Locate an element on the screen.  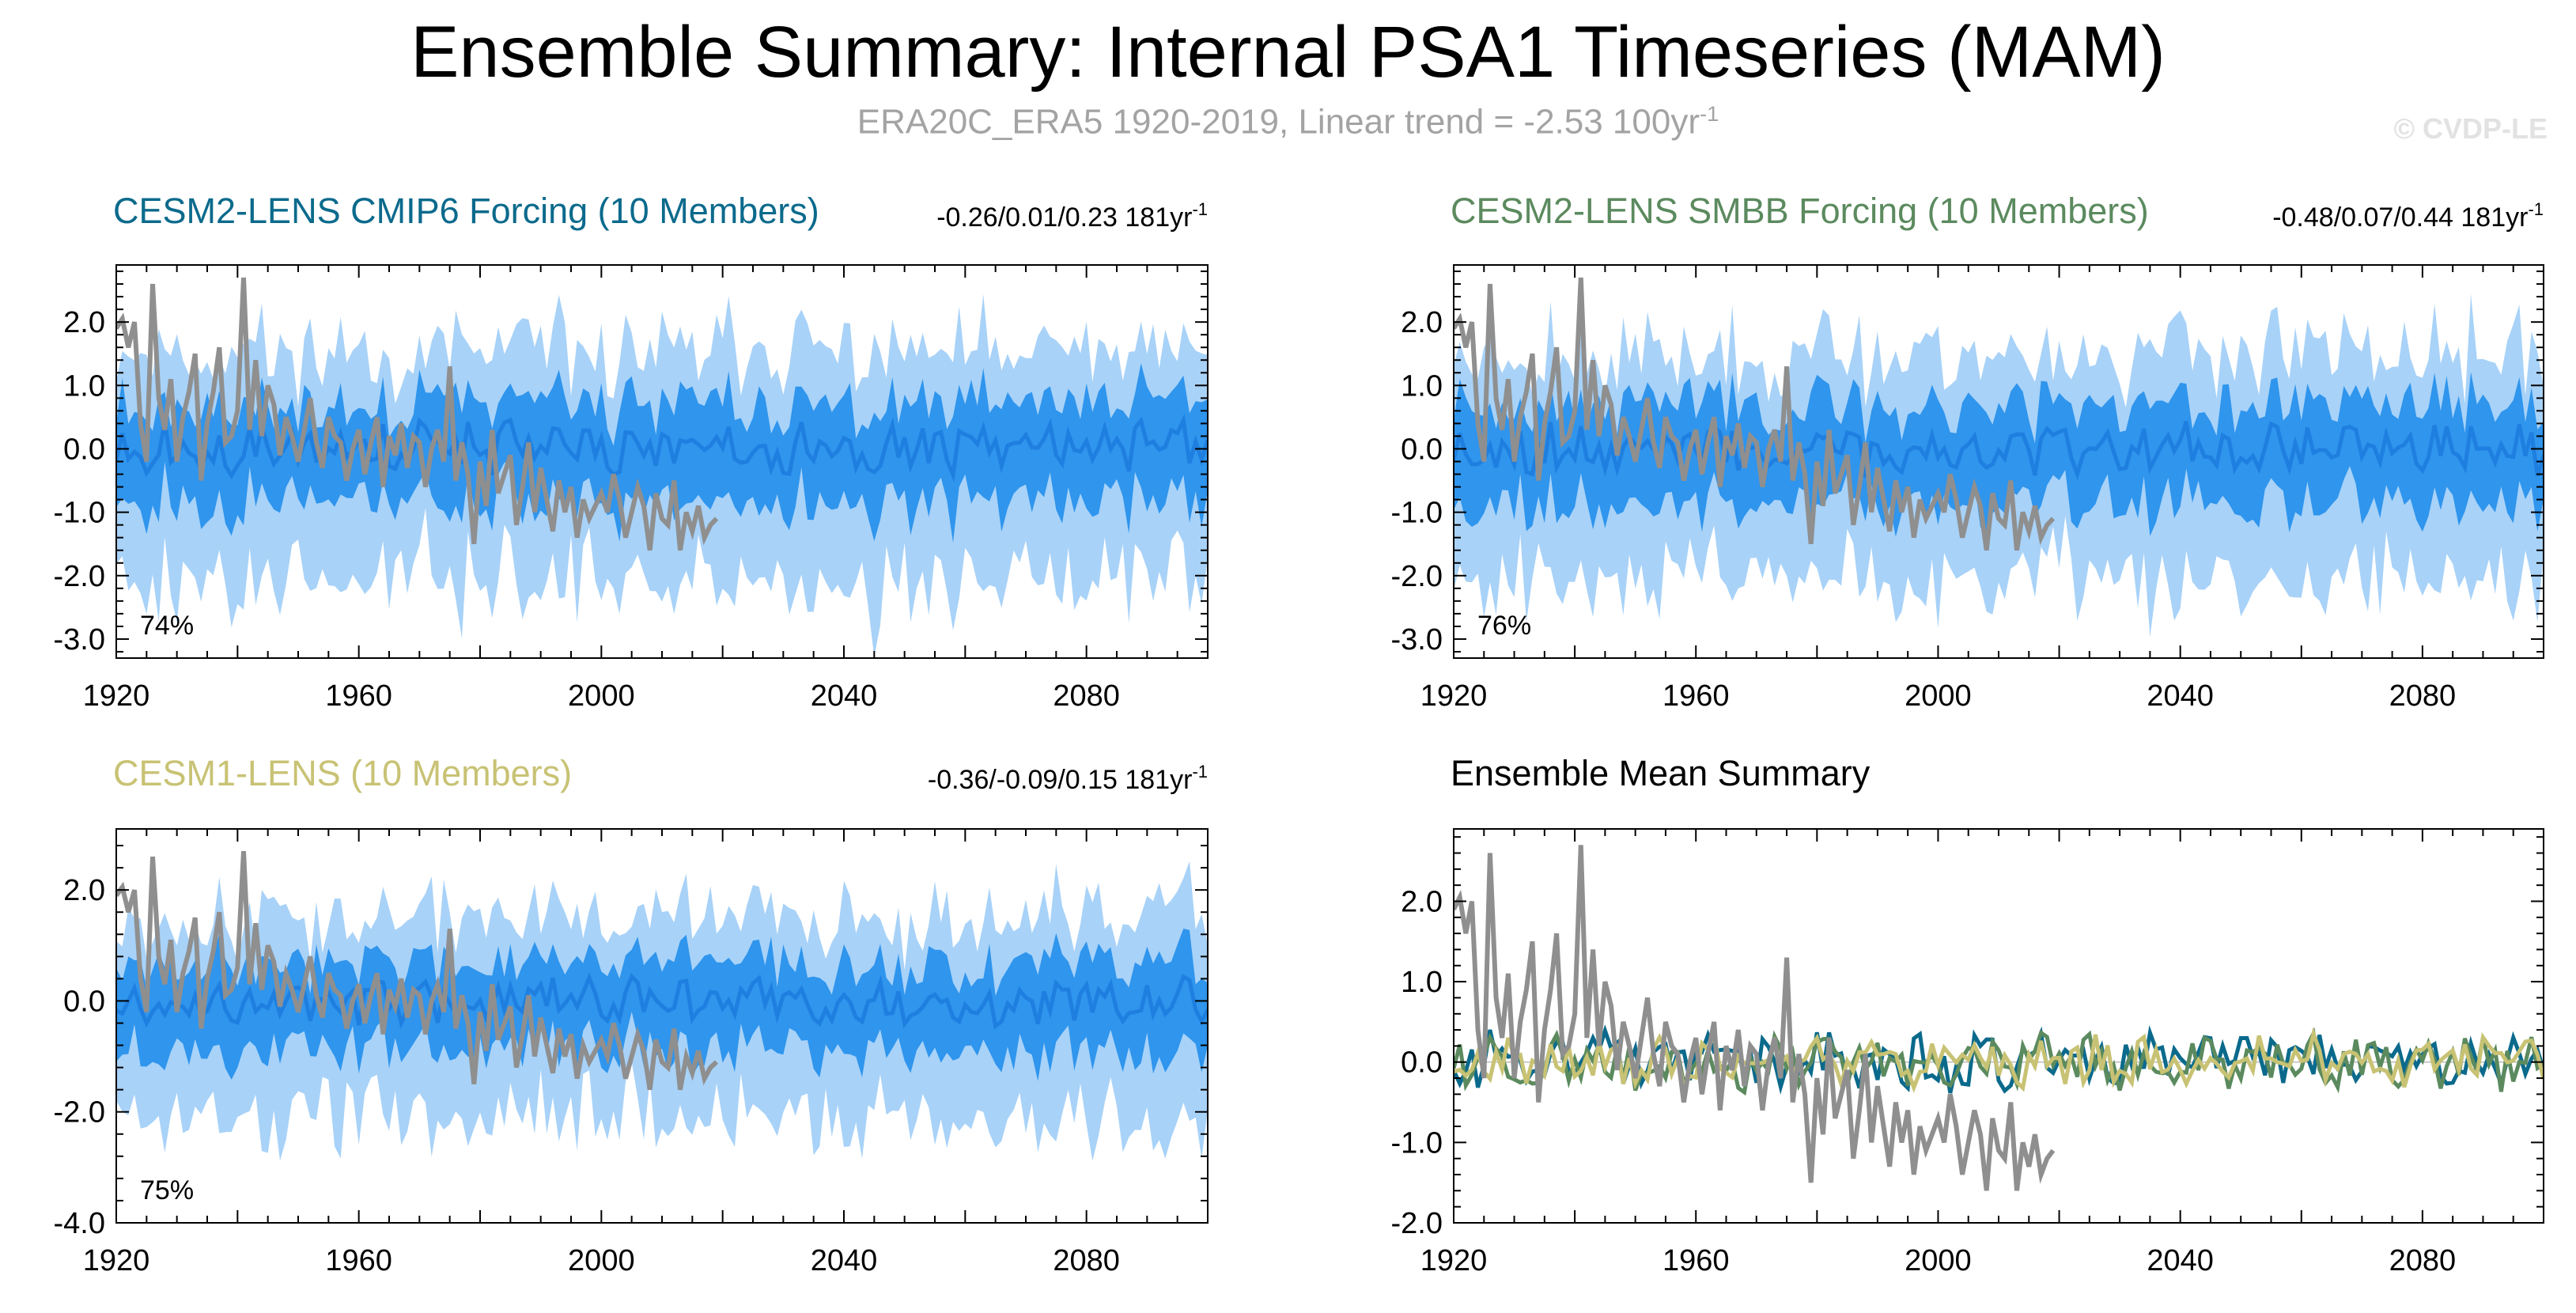
mean-line-cesm1-lens-mean is located at coordinates (1999, 1060).